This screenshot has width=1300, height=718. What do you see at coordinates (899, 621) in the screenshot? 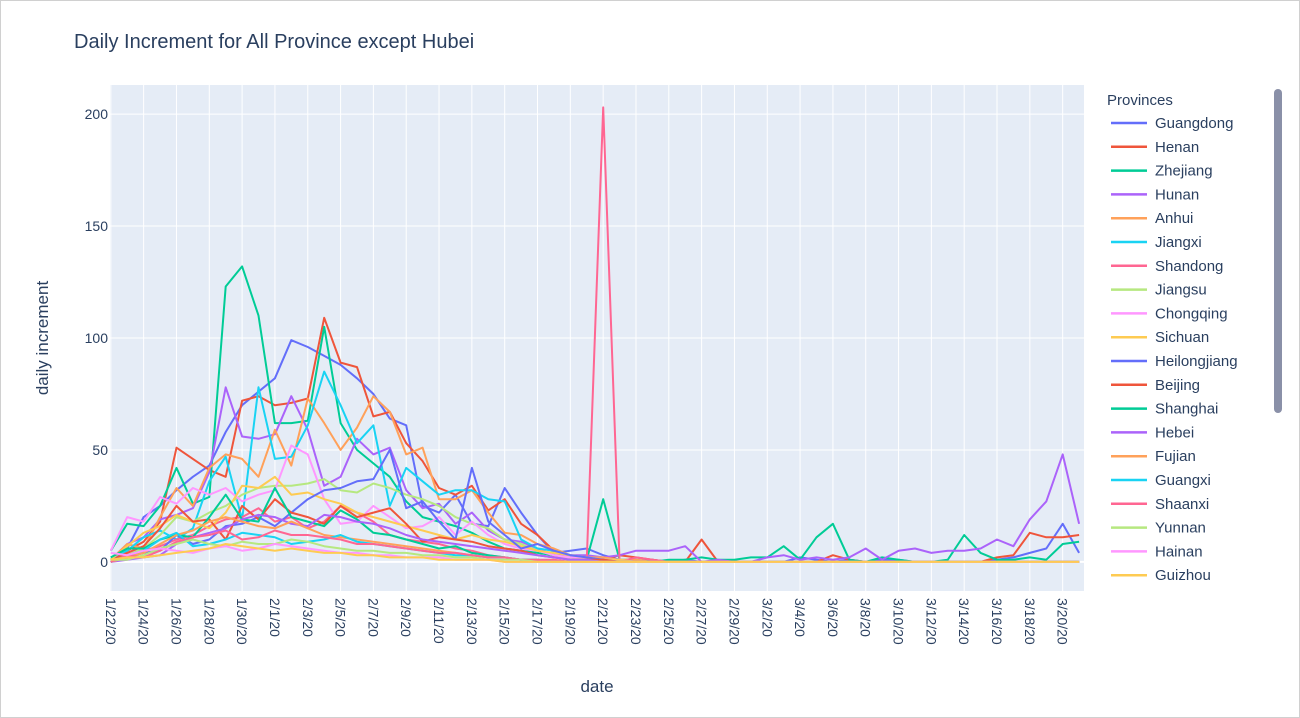
I see `x-tick-label: 3/10/20` at bounding box center [899, 621].